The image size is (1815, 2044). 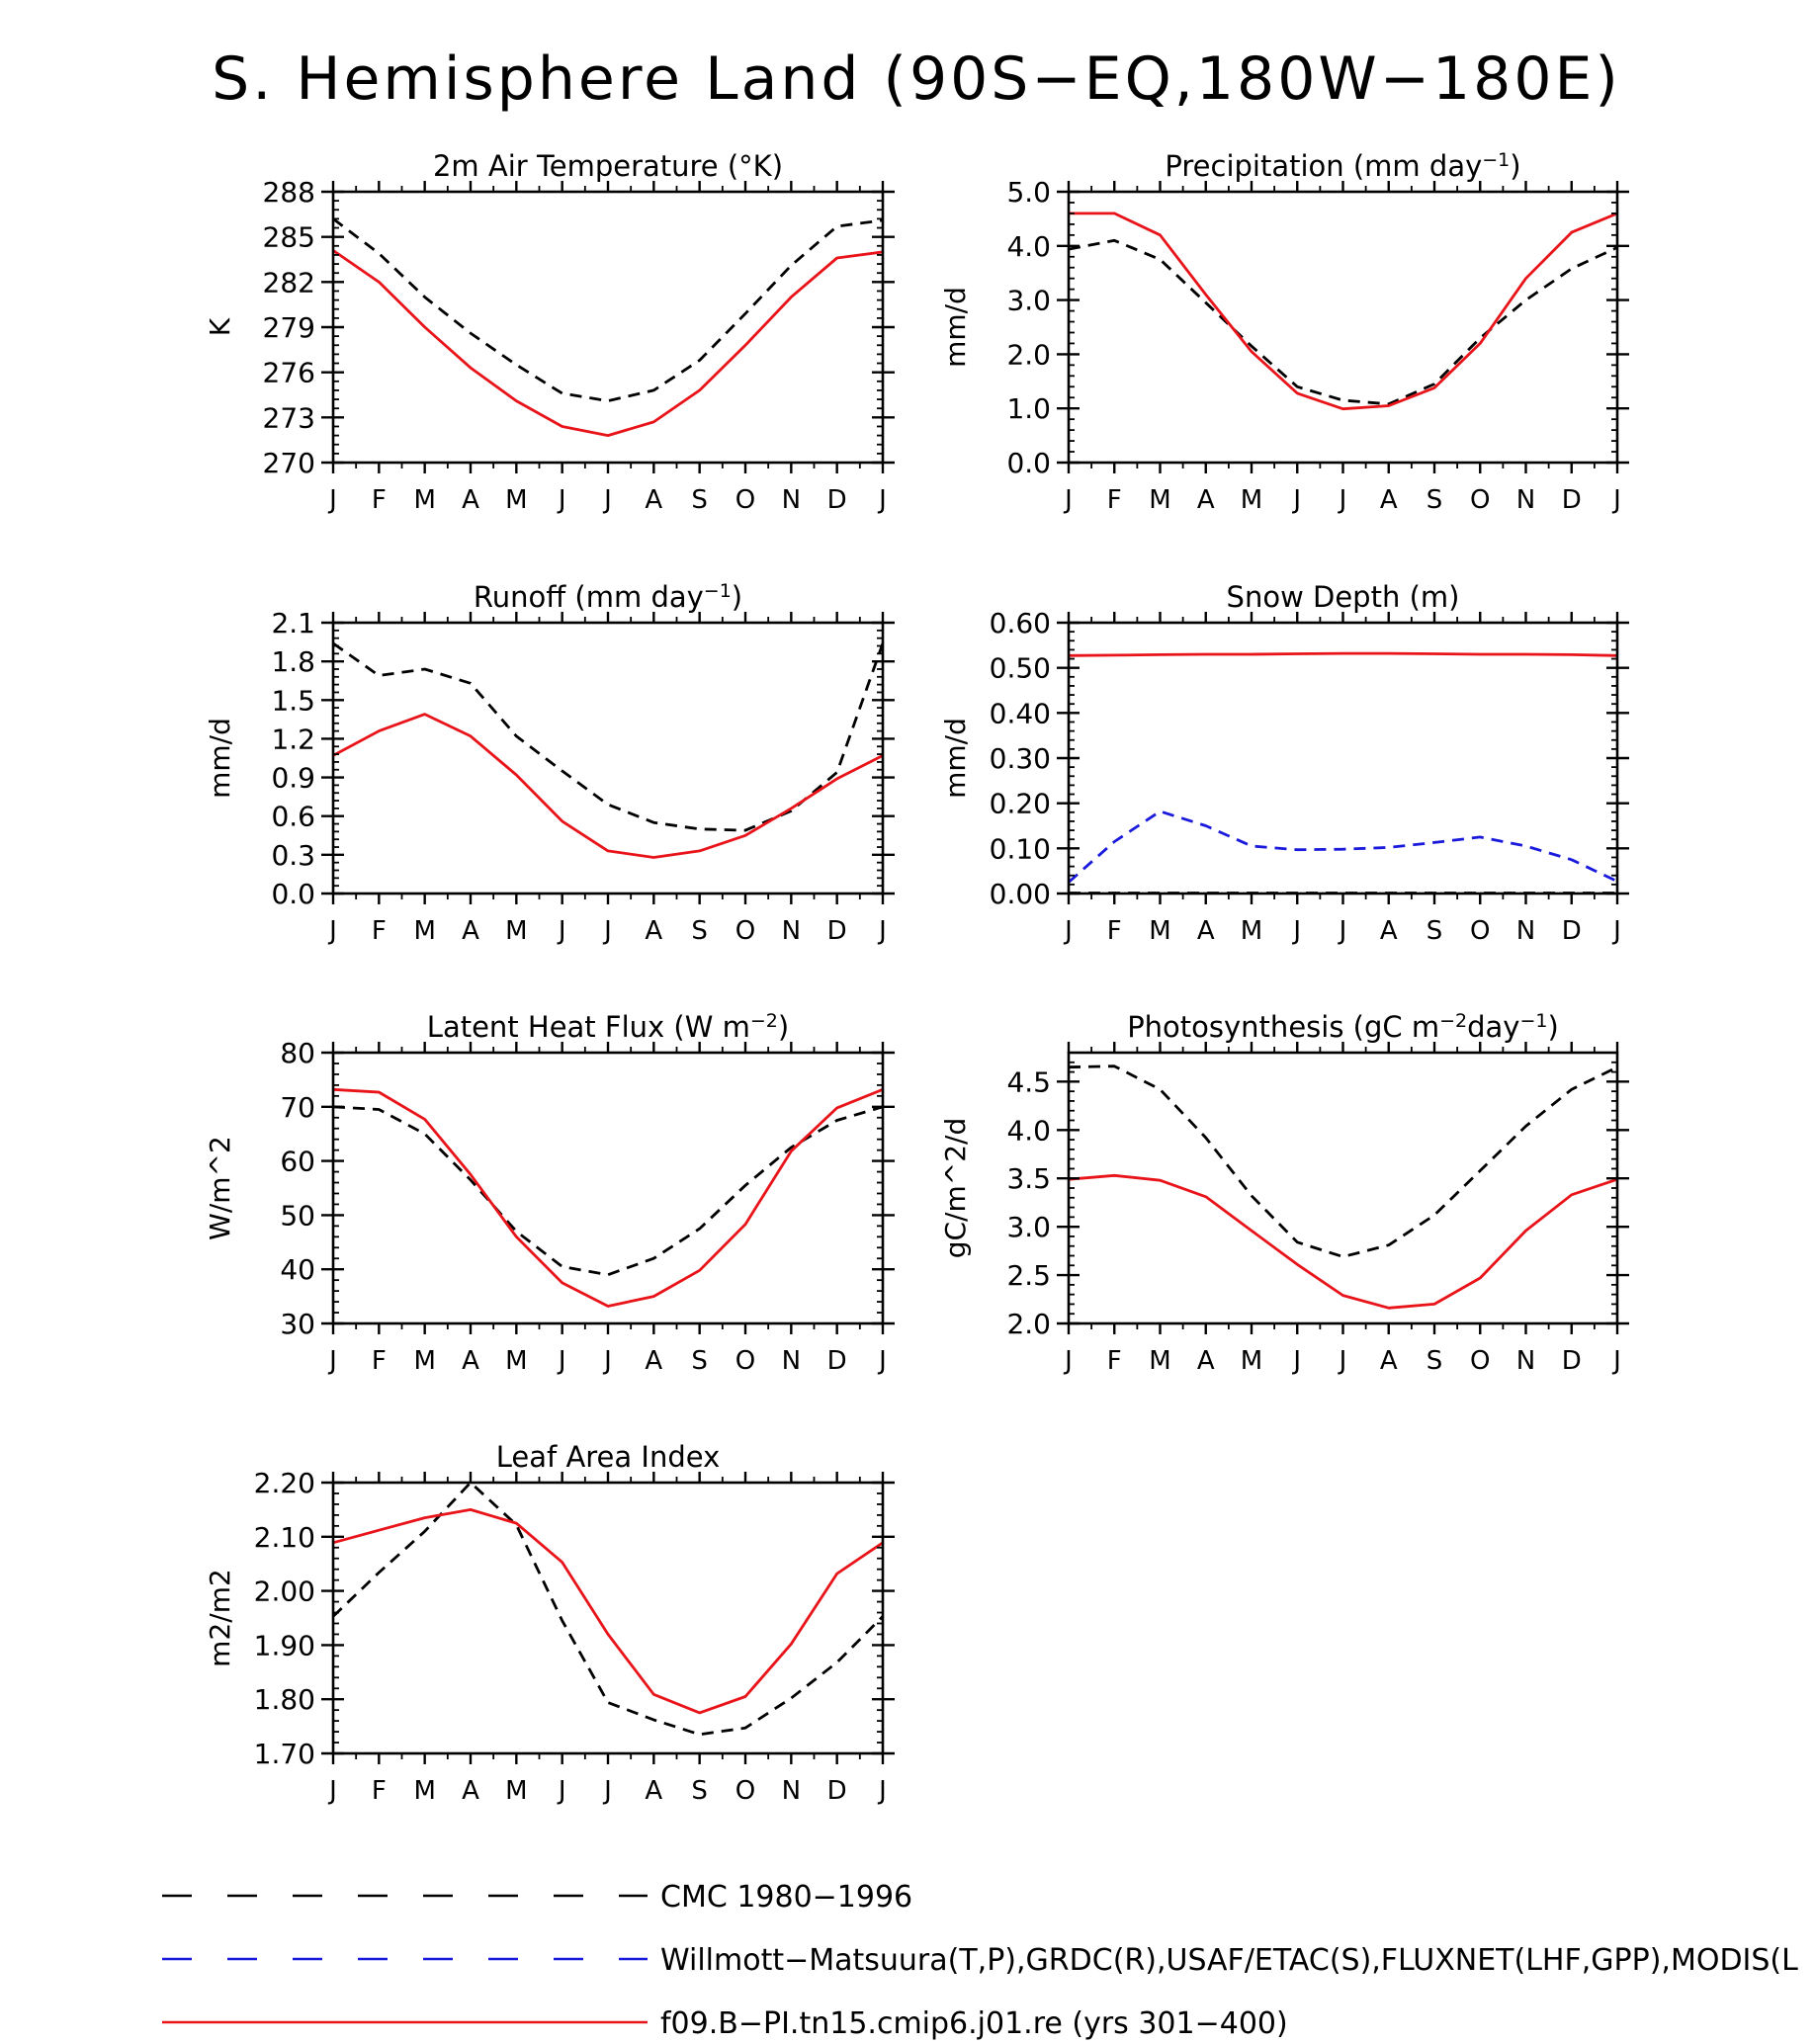 I want to click on panel-title: Snow Depth (m), so click(x=1344, y=597).